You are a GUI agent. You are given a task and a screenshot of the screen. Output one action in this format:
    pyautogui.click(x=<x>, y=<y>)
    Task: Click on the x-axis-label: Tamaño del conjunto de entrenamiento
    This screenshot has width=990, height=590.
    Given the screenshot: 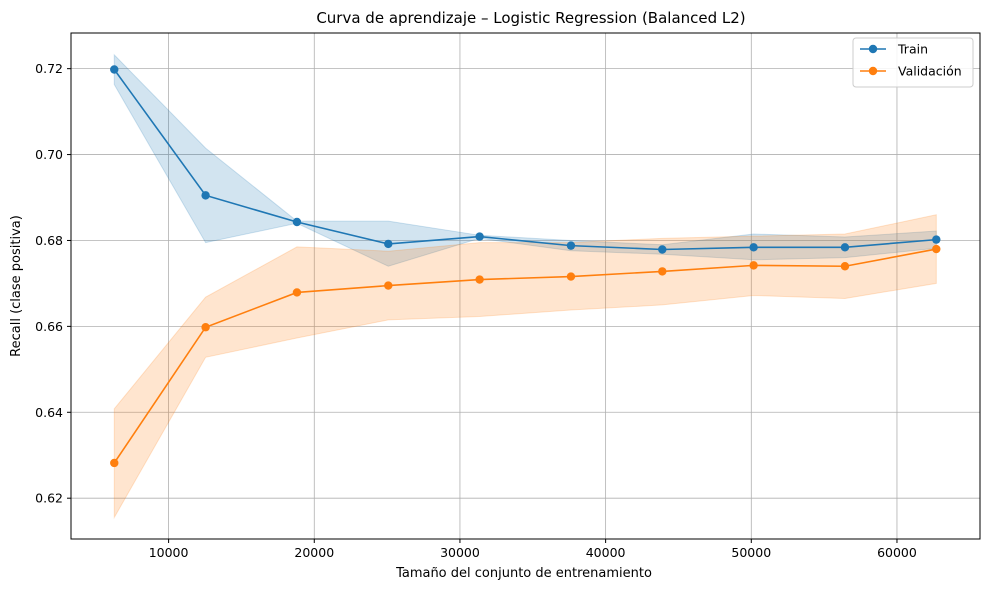 What is the action you would take?
    pyautogui.click(x=523, y=573)
    